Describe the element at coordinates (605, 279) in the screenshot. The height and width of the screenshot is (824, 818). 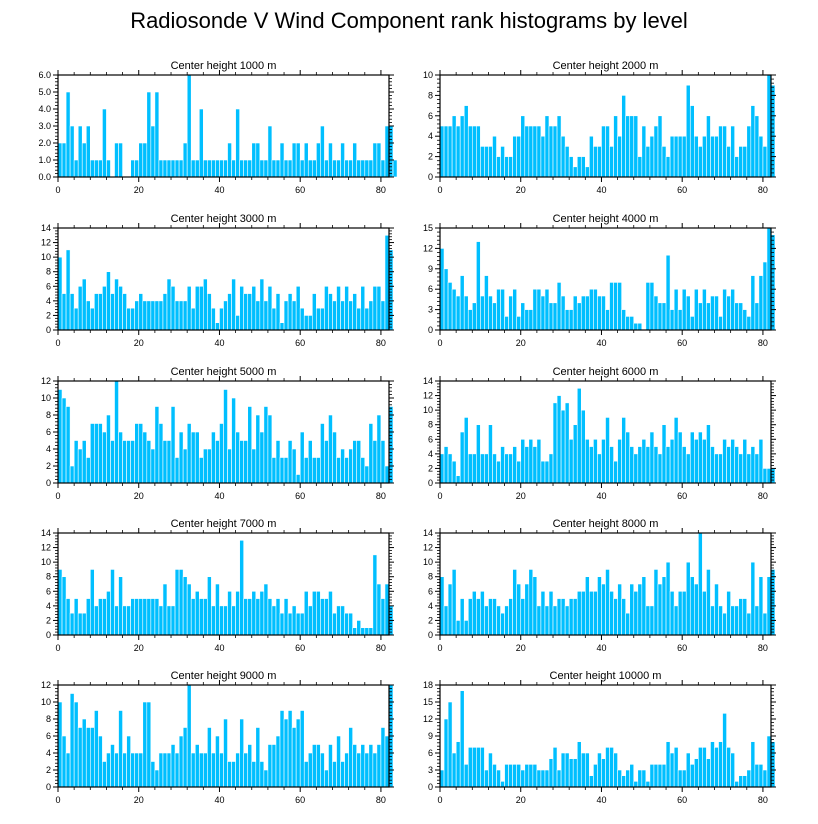
I see `panel-frame` at that location.